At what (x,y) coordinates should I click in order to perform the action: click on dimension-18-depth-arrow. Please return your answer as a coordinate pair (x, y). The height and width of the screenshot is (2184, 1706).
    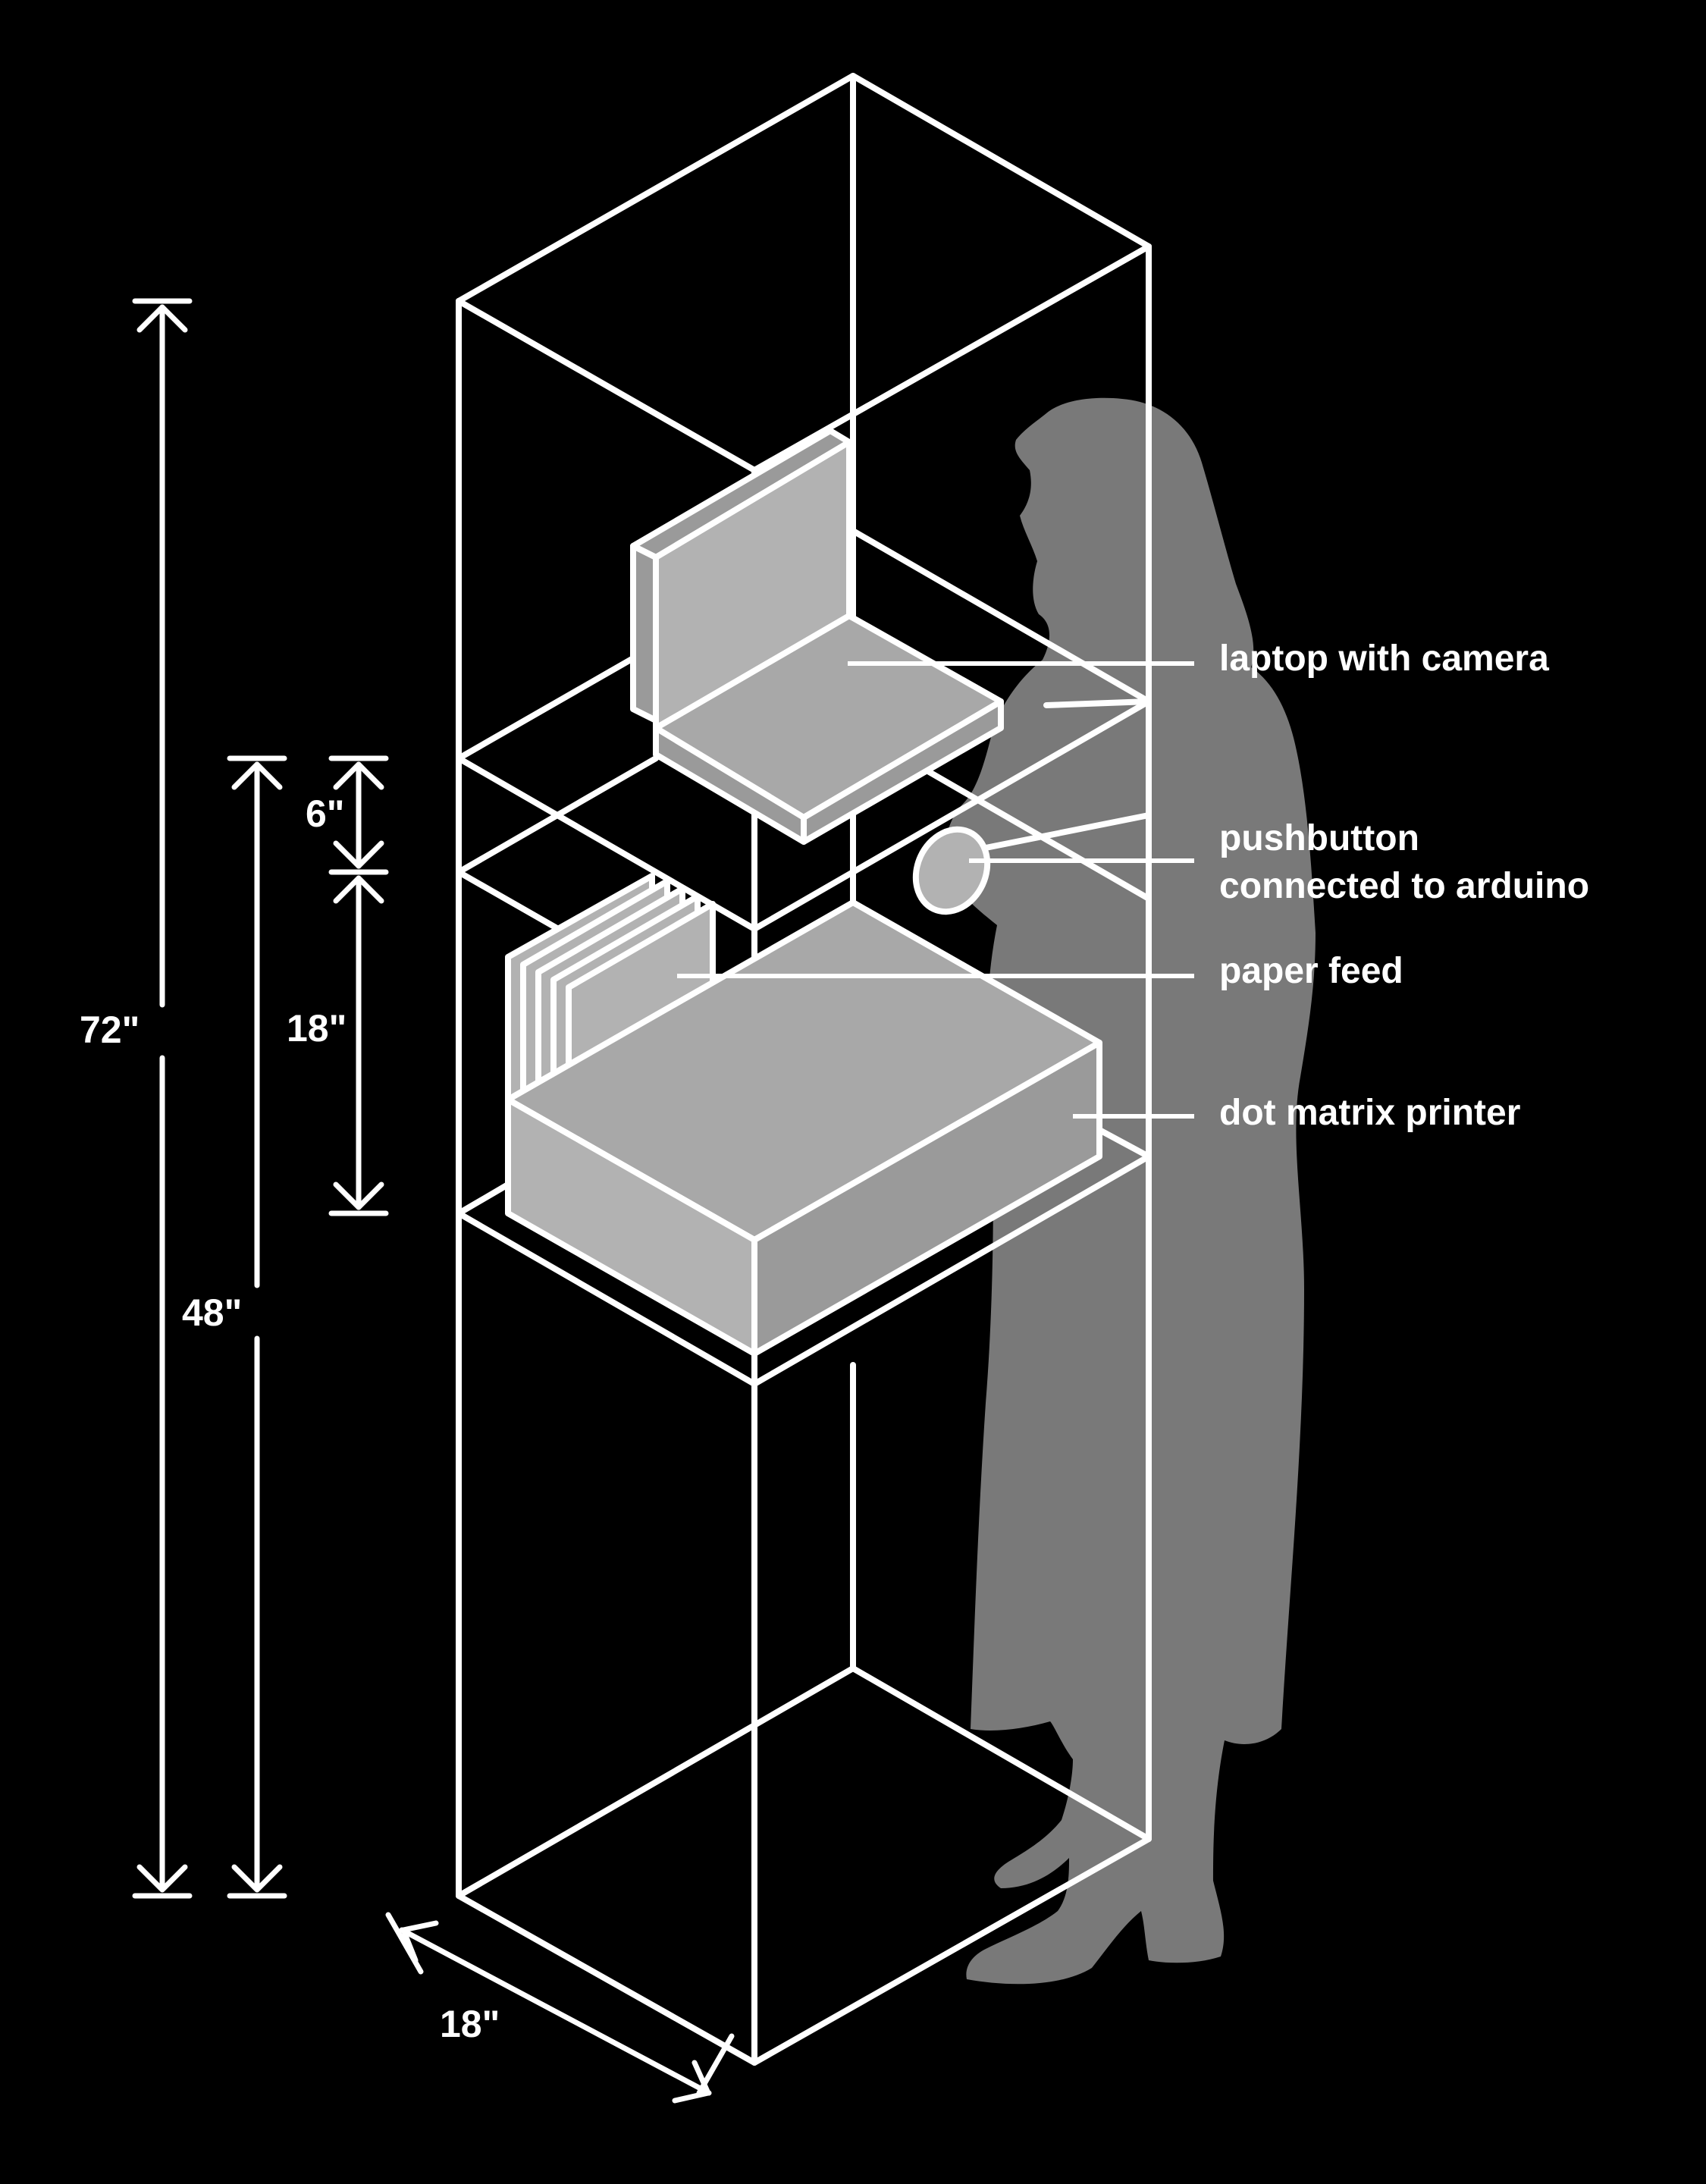
    Looking at the image, I should click on (560, 2008).